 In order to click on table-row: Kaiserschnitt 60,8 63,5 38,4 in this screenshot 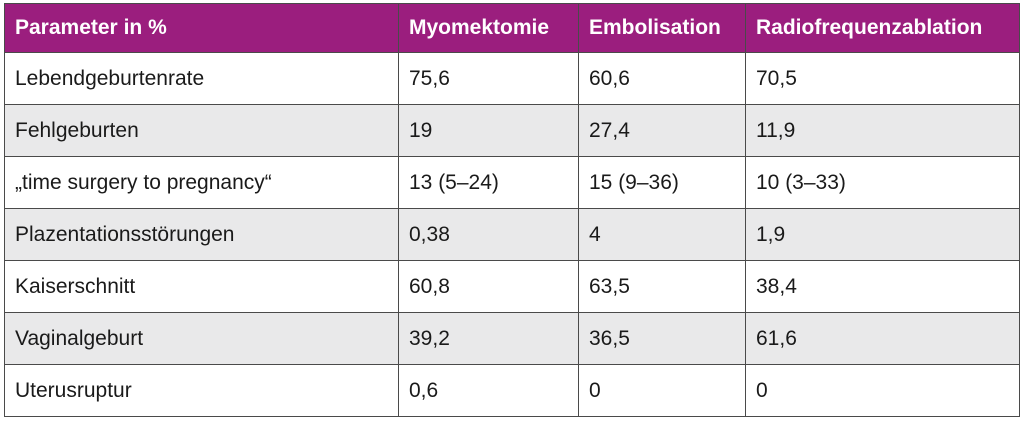, I will do `click(512, 286)`.